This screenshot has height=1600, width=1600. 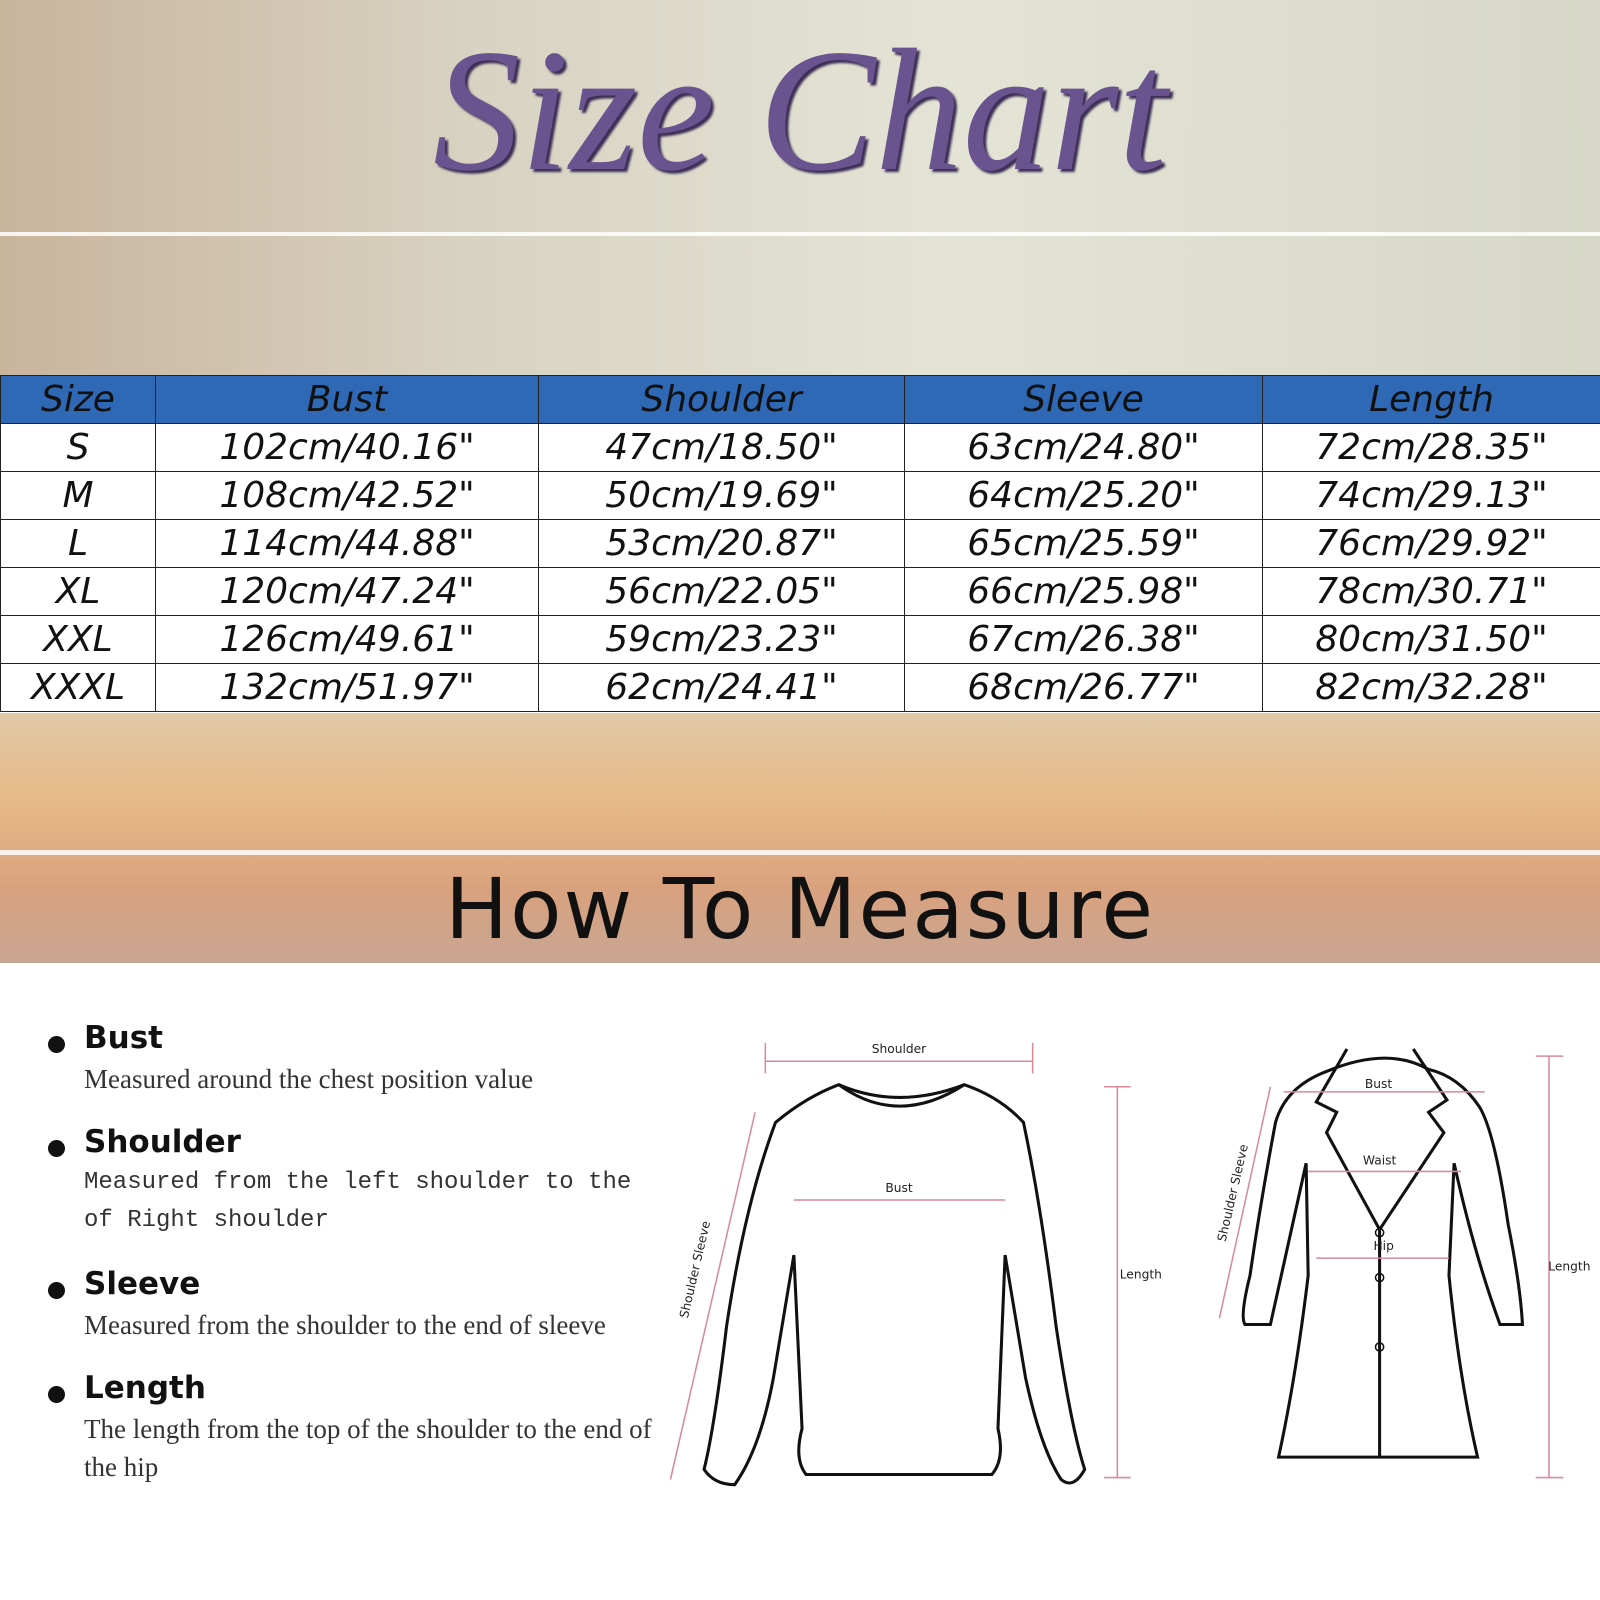 What do you see at coordinates (145, 1388) in the screenshot?
I see `measure-name: Length` at bounding box center [145, 1388].